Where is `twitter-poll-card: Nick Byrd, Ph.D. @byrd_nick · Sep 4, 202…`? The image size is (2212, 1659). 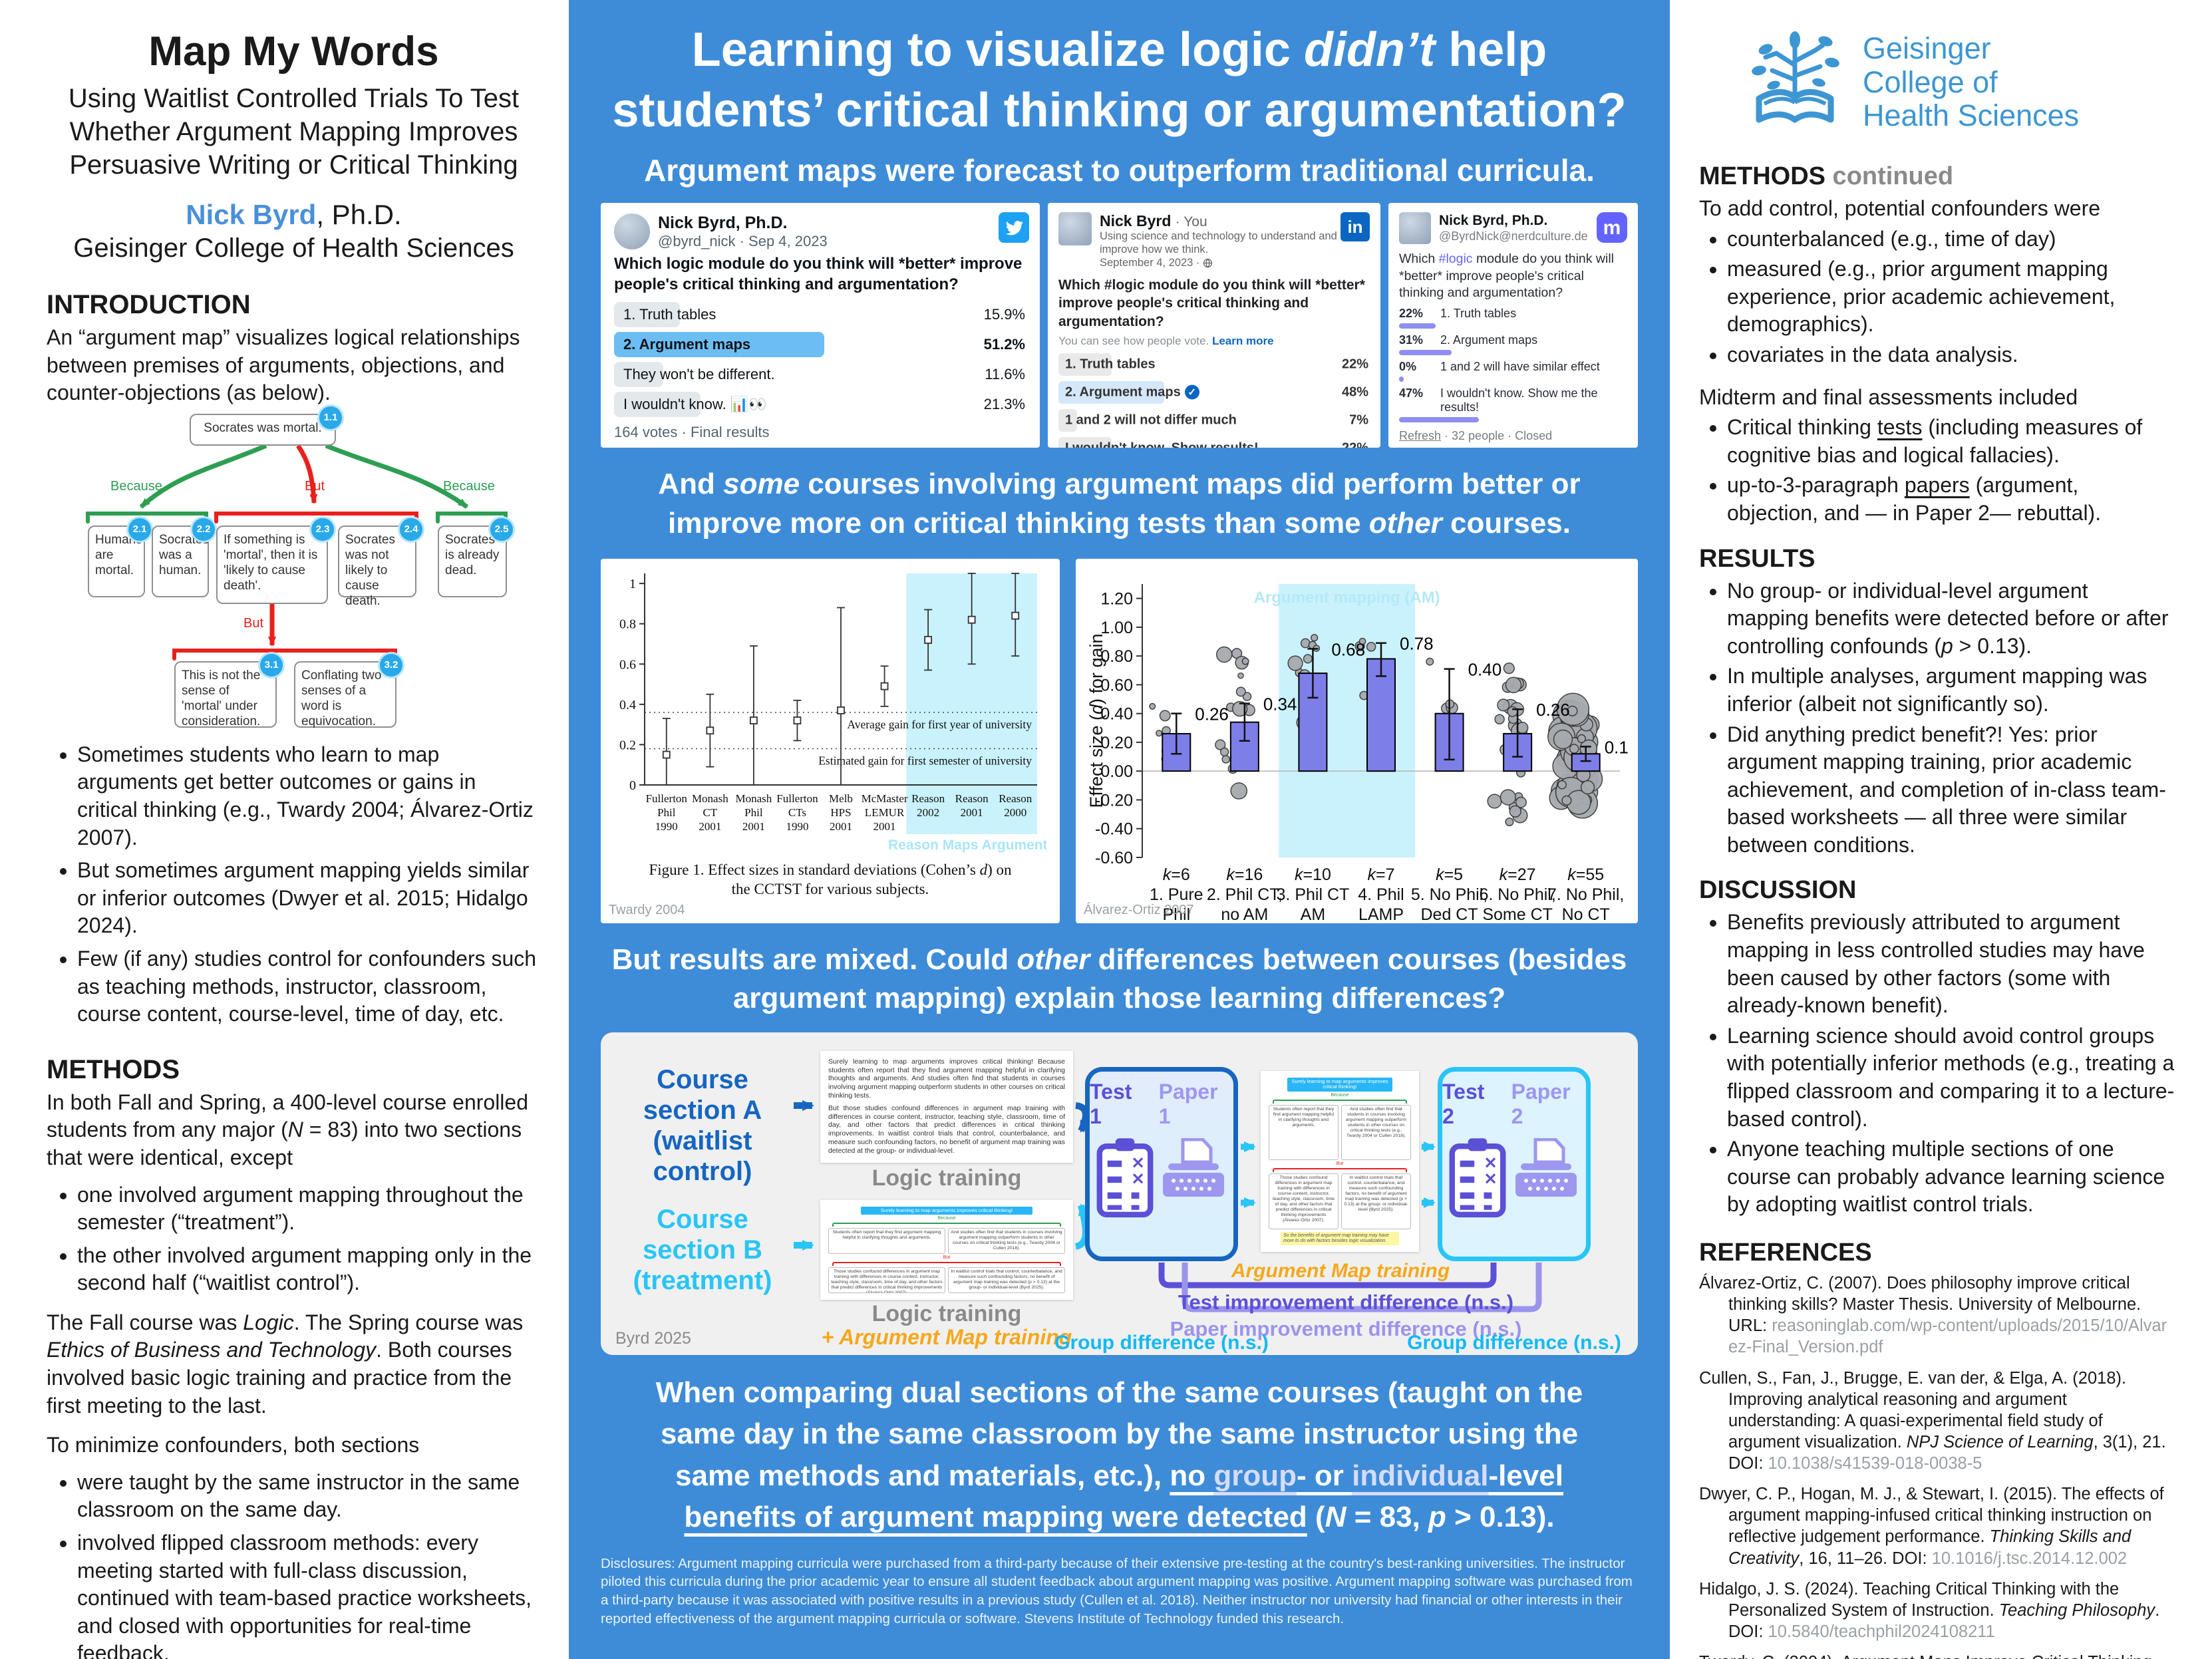
twitter-poll-card: Nick Byrd, Ph.D. @byrd_nick · Sep 4, 202… is located at coordinates (821, 326).